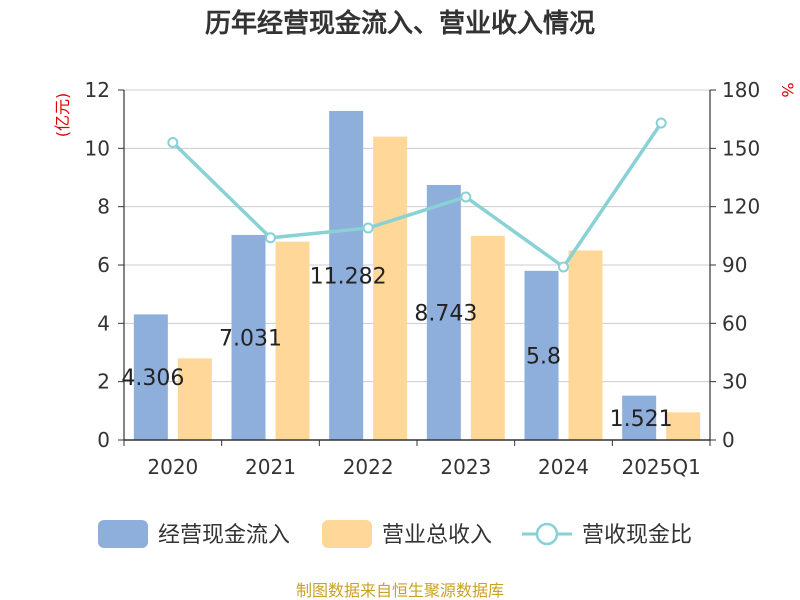  Describe the element at coordinates (368, 467) in the screenshot. I see `x-tick-label: 2022` at that location.